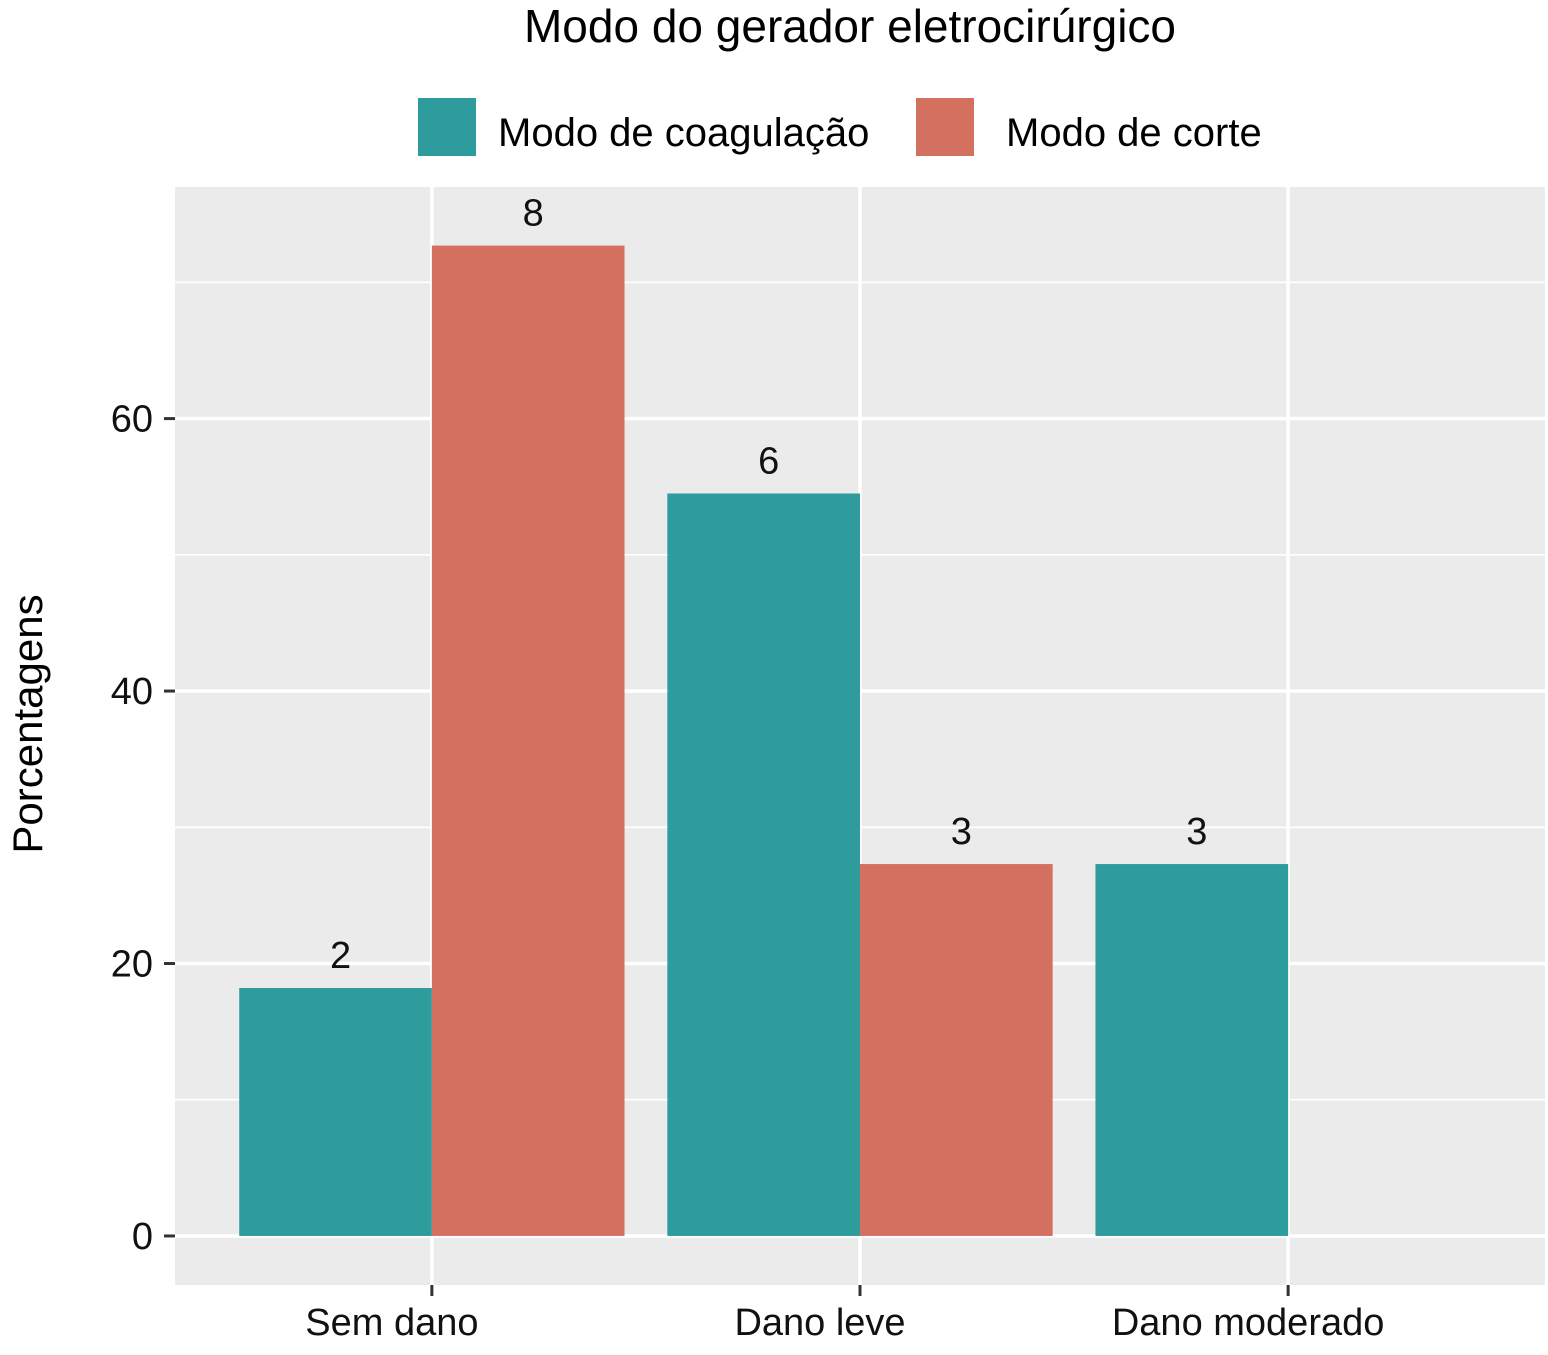 The height and width of the screenshot is (1355, 1548). I want to click on y-tick-label: 0, so click(142, 1237).